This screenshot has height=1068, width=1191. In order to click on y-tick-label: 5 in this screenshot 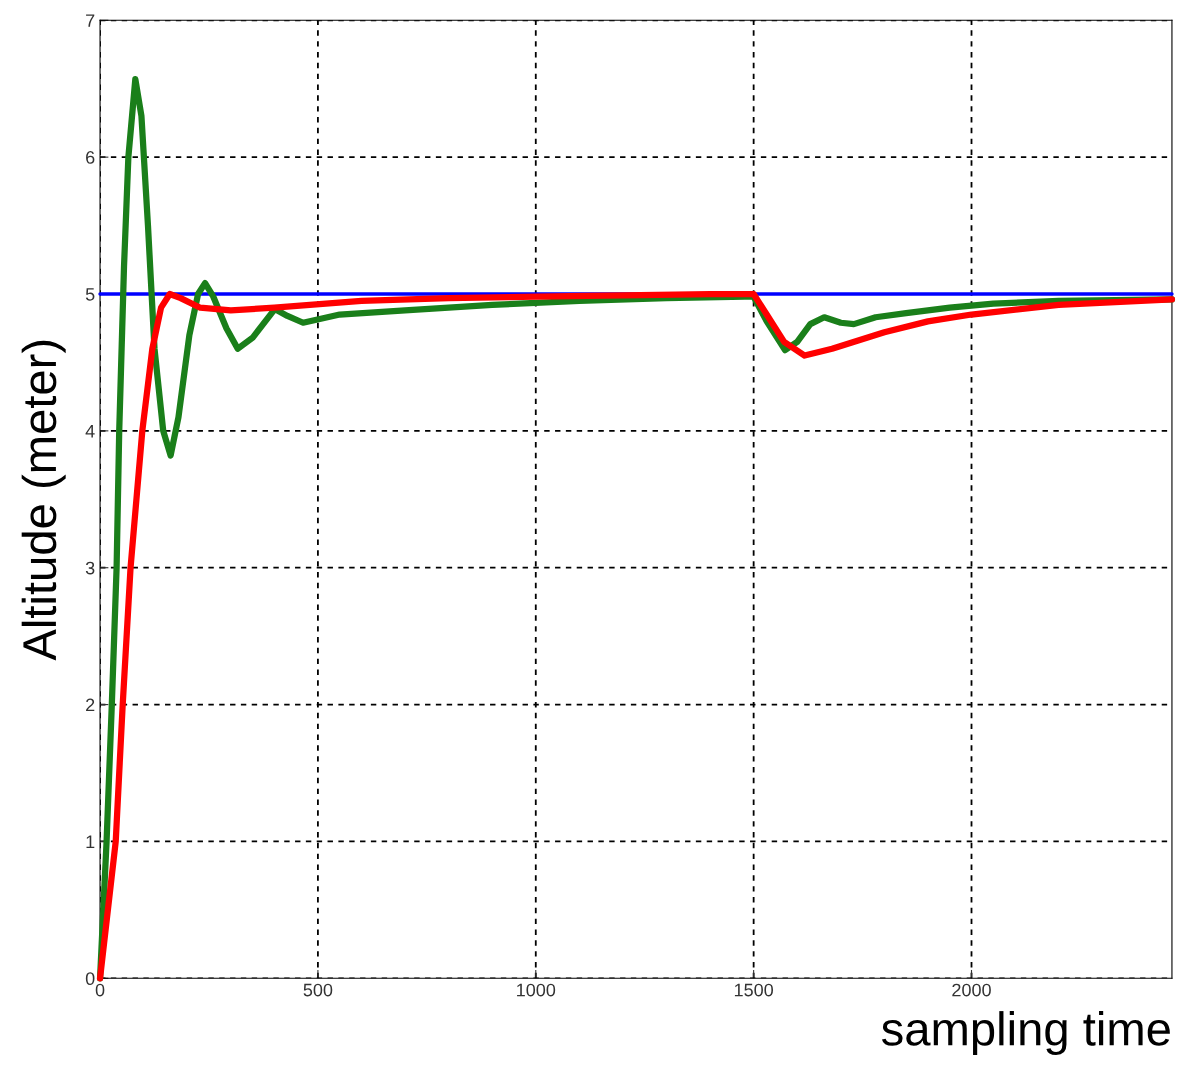, I will do `click(90, 294)`.